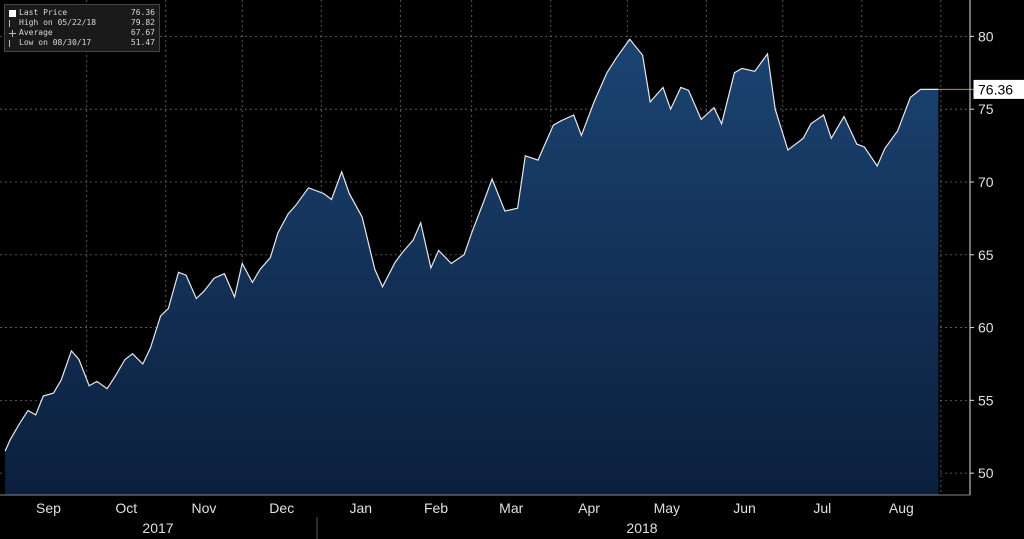 Image resolution: width=1024 pixels, height=539 pixels. Describe the element at coordinates (744, 508) in the screenshot. I see `x-tick-label: Jun` at that location.